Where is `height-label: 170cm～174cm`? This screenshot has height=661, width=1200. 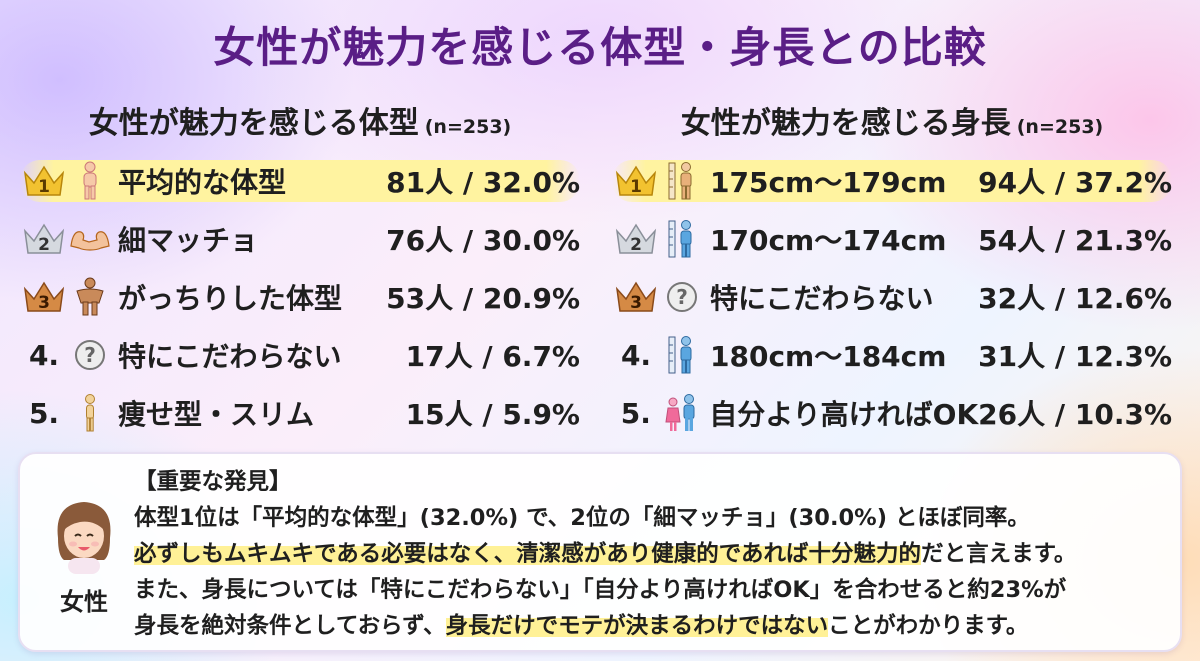
height-label: 170cm～174cm is located at coordinates (828, 240).